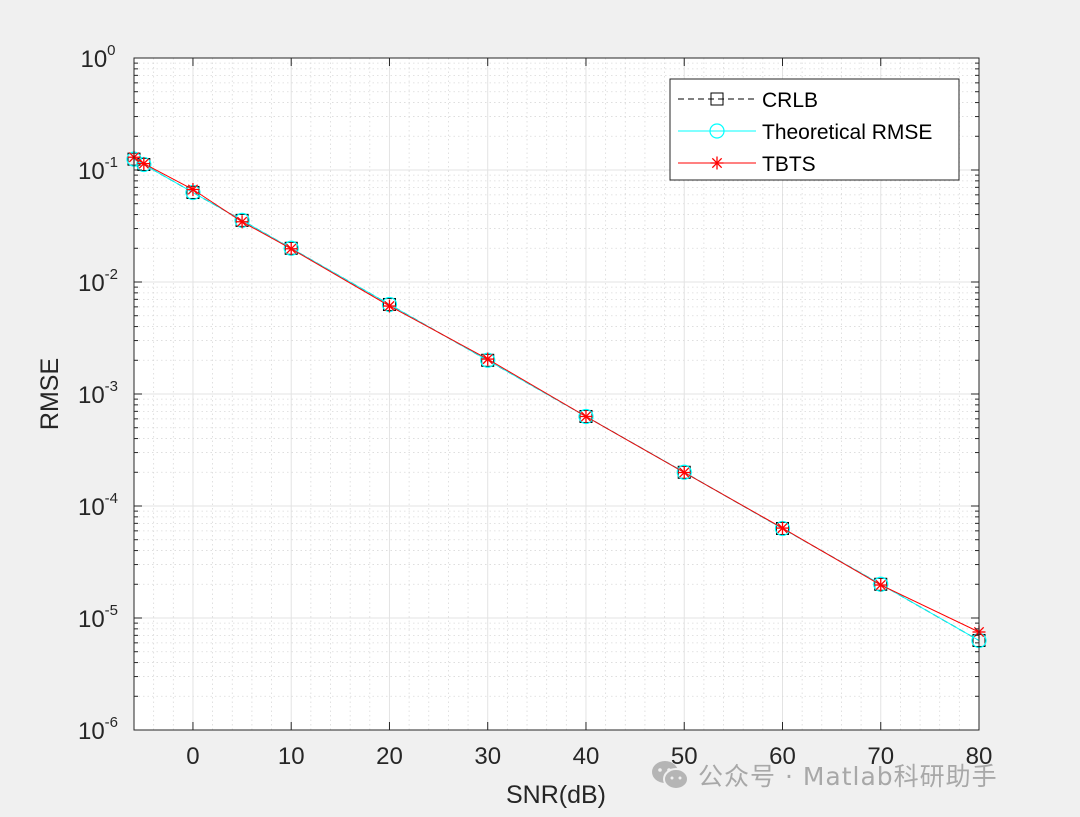 The width and height of the screenshot is (1080, 817). Describe the element at coordinates (790, 100) in the screenshot. I see `legend-label: CRLB` at that location.